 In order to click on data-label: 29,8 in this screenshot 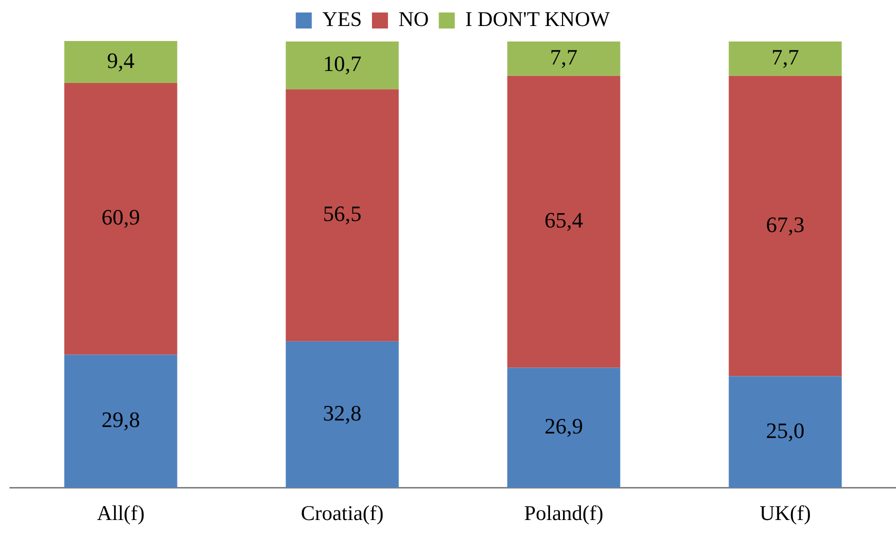, I will do `click(121, 419)`.